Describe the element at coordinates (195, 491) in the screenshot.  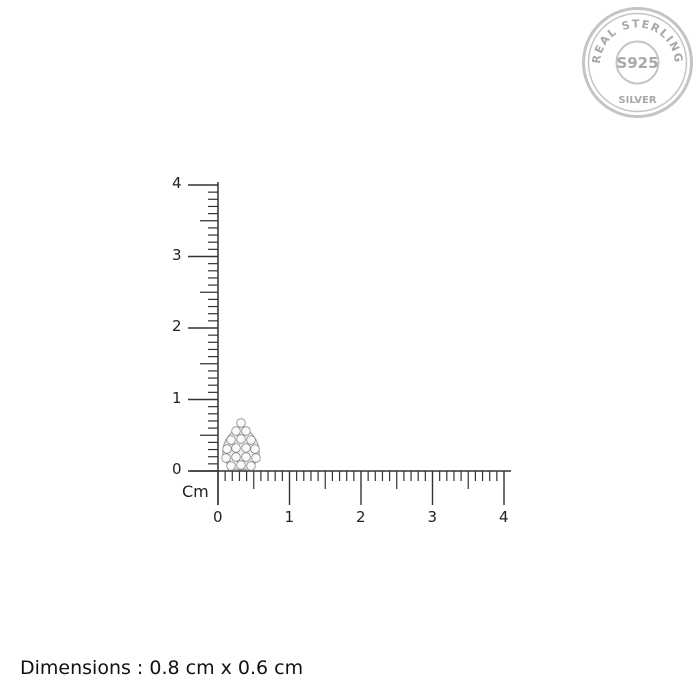
I see `unit-label: Cm` at that location.